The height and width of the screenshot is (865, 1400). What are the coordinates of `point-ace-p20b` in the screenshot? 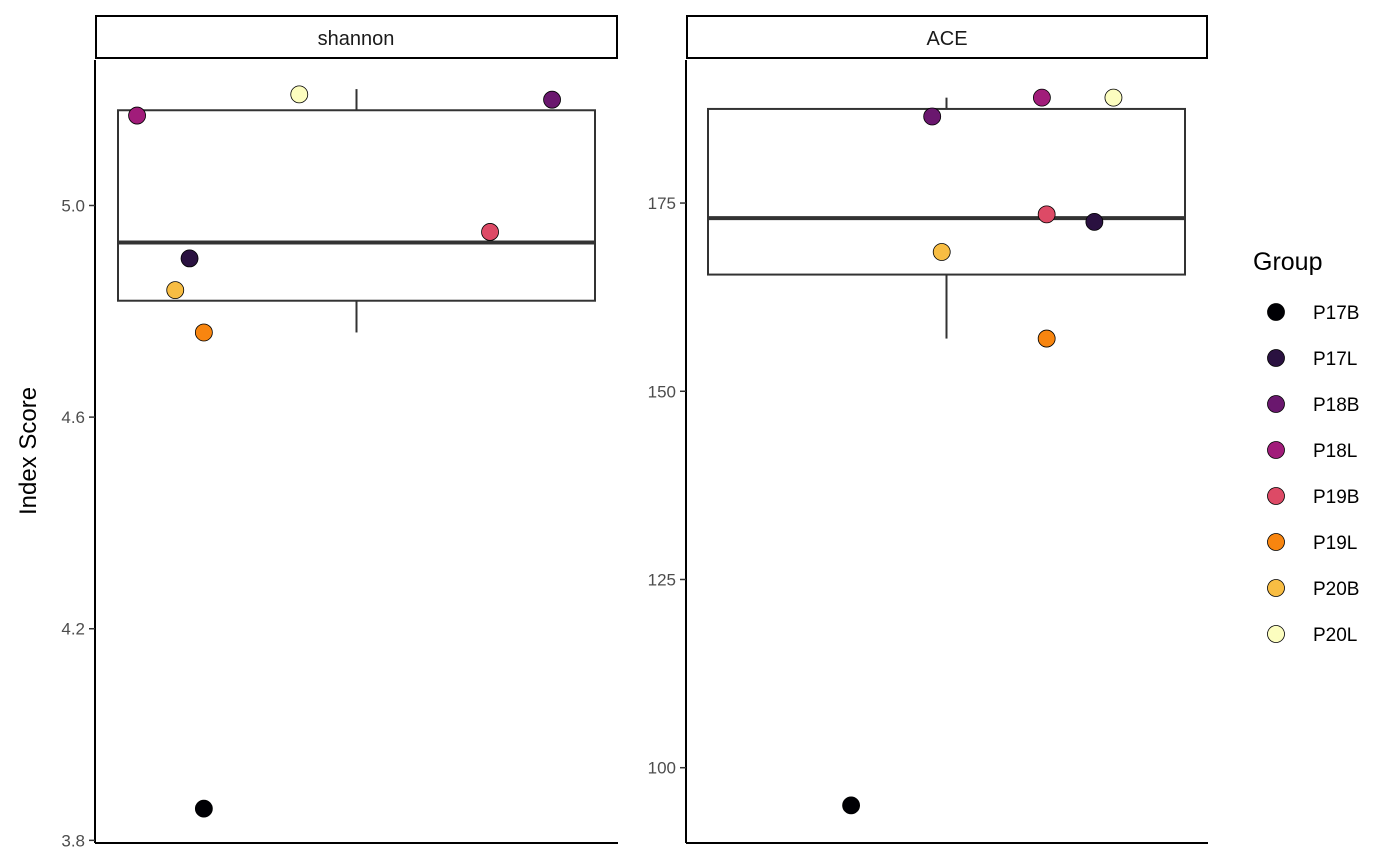 It's located at (941, 252).